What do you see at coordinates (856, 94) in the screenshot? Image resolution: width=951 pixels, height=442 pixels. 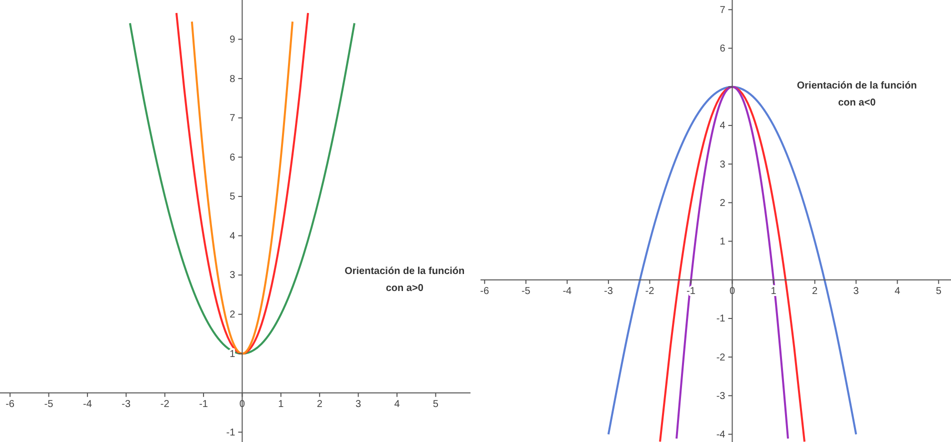 I see `annotation: Orientación de la función con a<0` at bounding box center [856, 94].